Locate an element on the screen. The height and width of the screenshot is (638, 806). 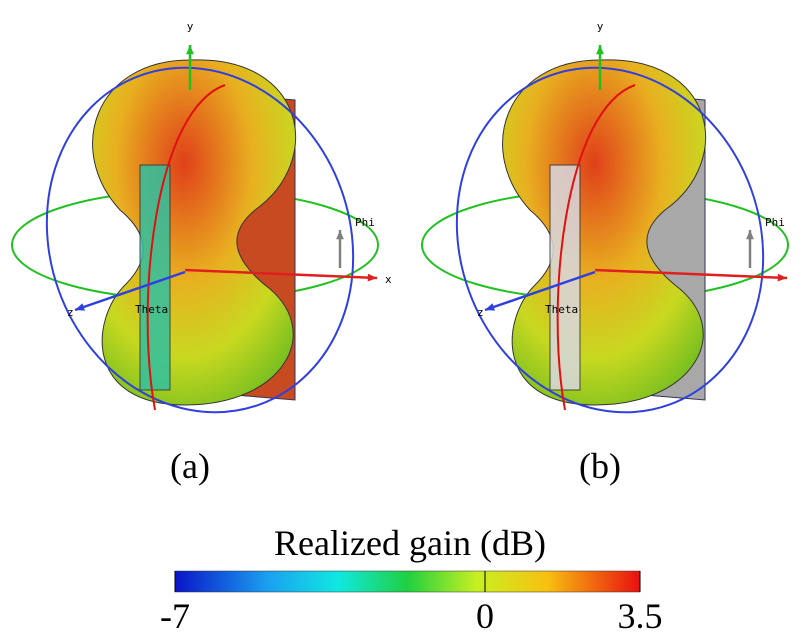
x-axis-label: x is located at coordinates (388, 279).